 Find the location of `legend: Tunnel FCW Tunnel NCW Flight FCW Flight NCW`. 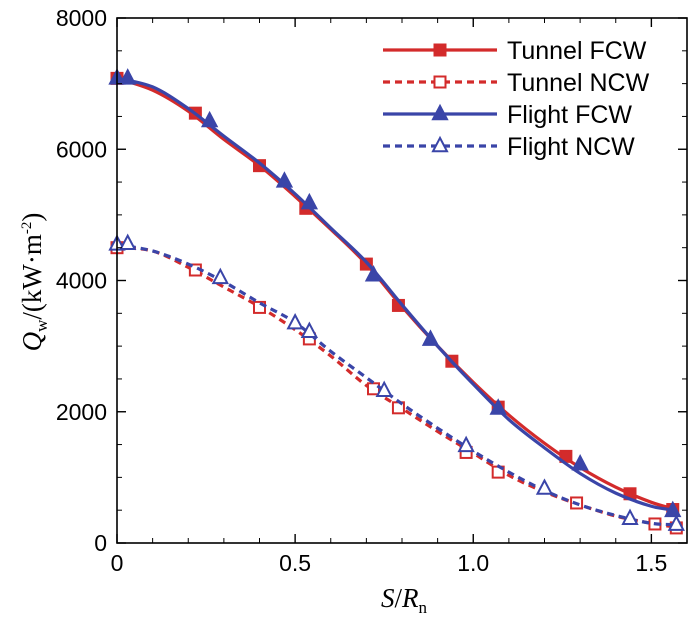

legend: Tunnel FCW Tunnel NCW Flight FCW Flight NCW is located at coordinates (516, 99).